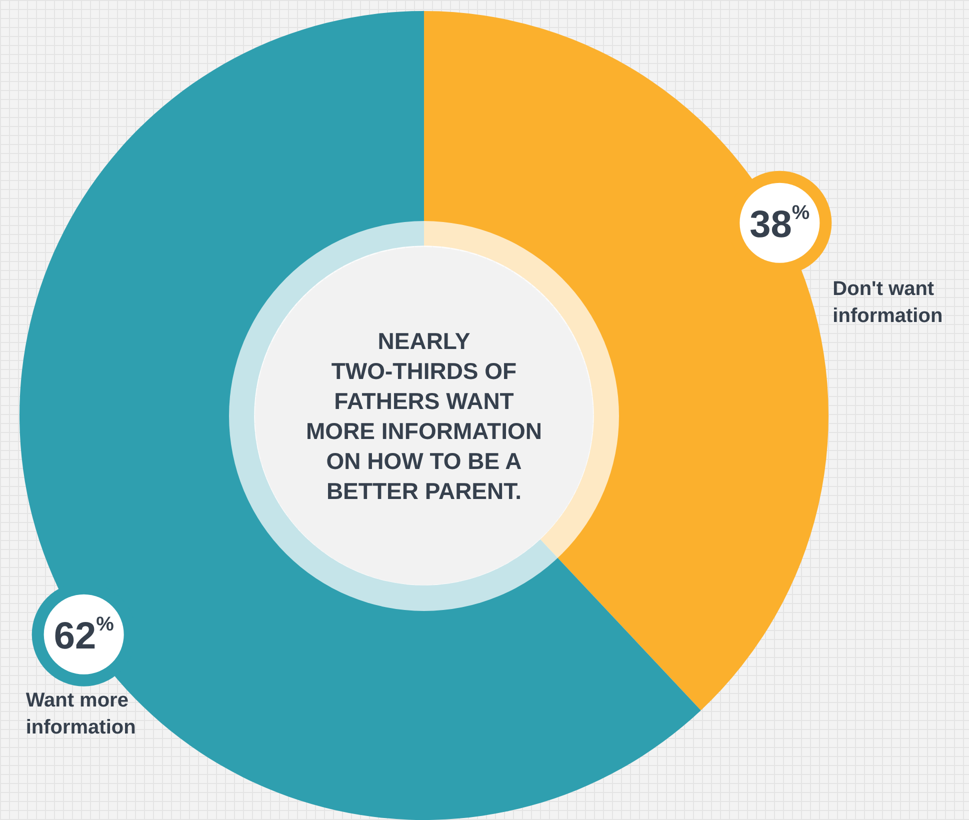  I want to click on data-label: 38%, so click(780, 224).